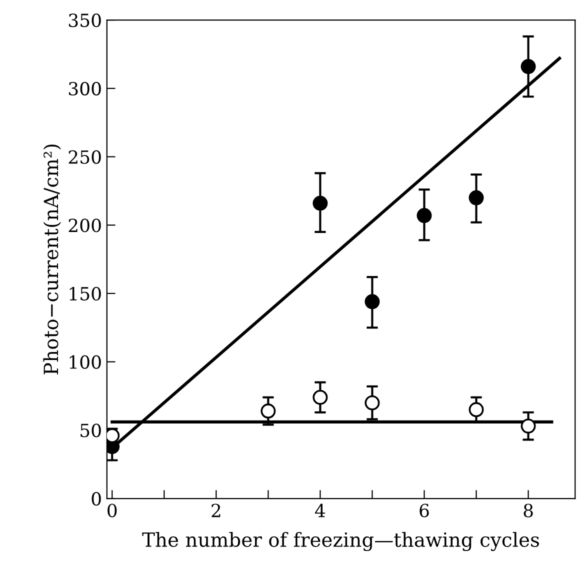 The height and width of the screenshot is (573, 578). I want to click on y-tick-label: 200, so click(84, 225).